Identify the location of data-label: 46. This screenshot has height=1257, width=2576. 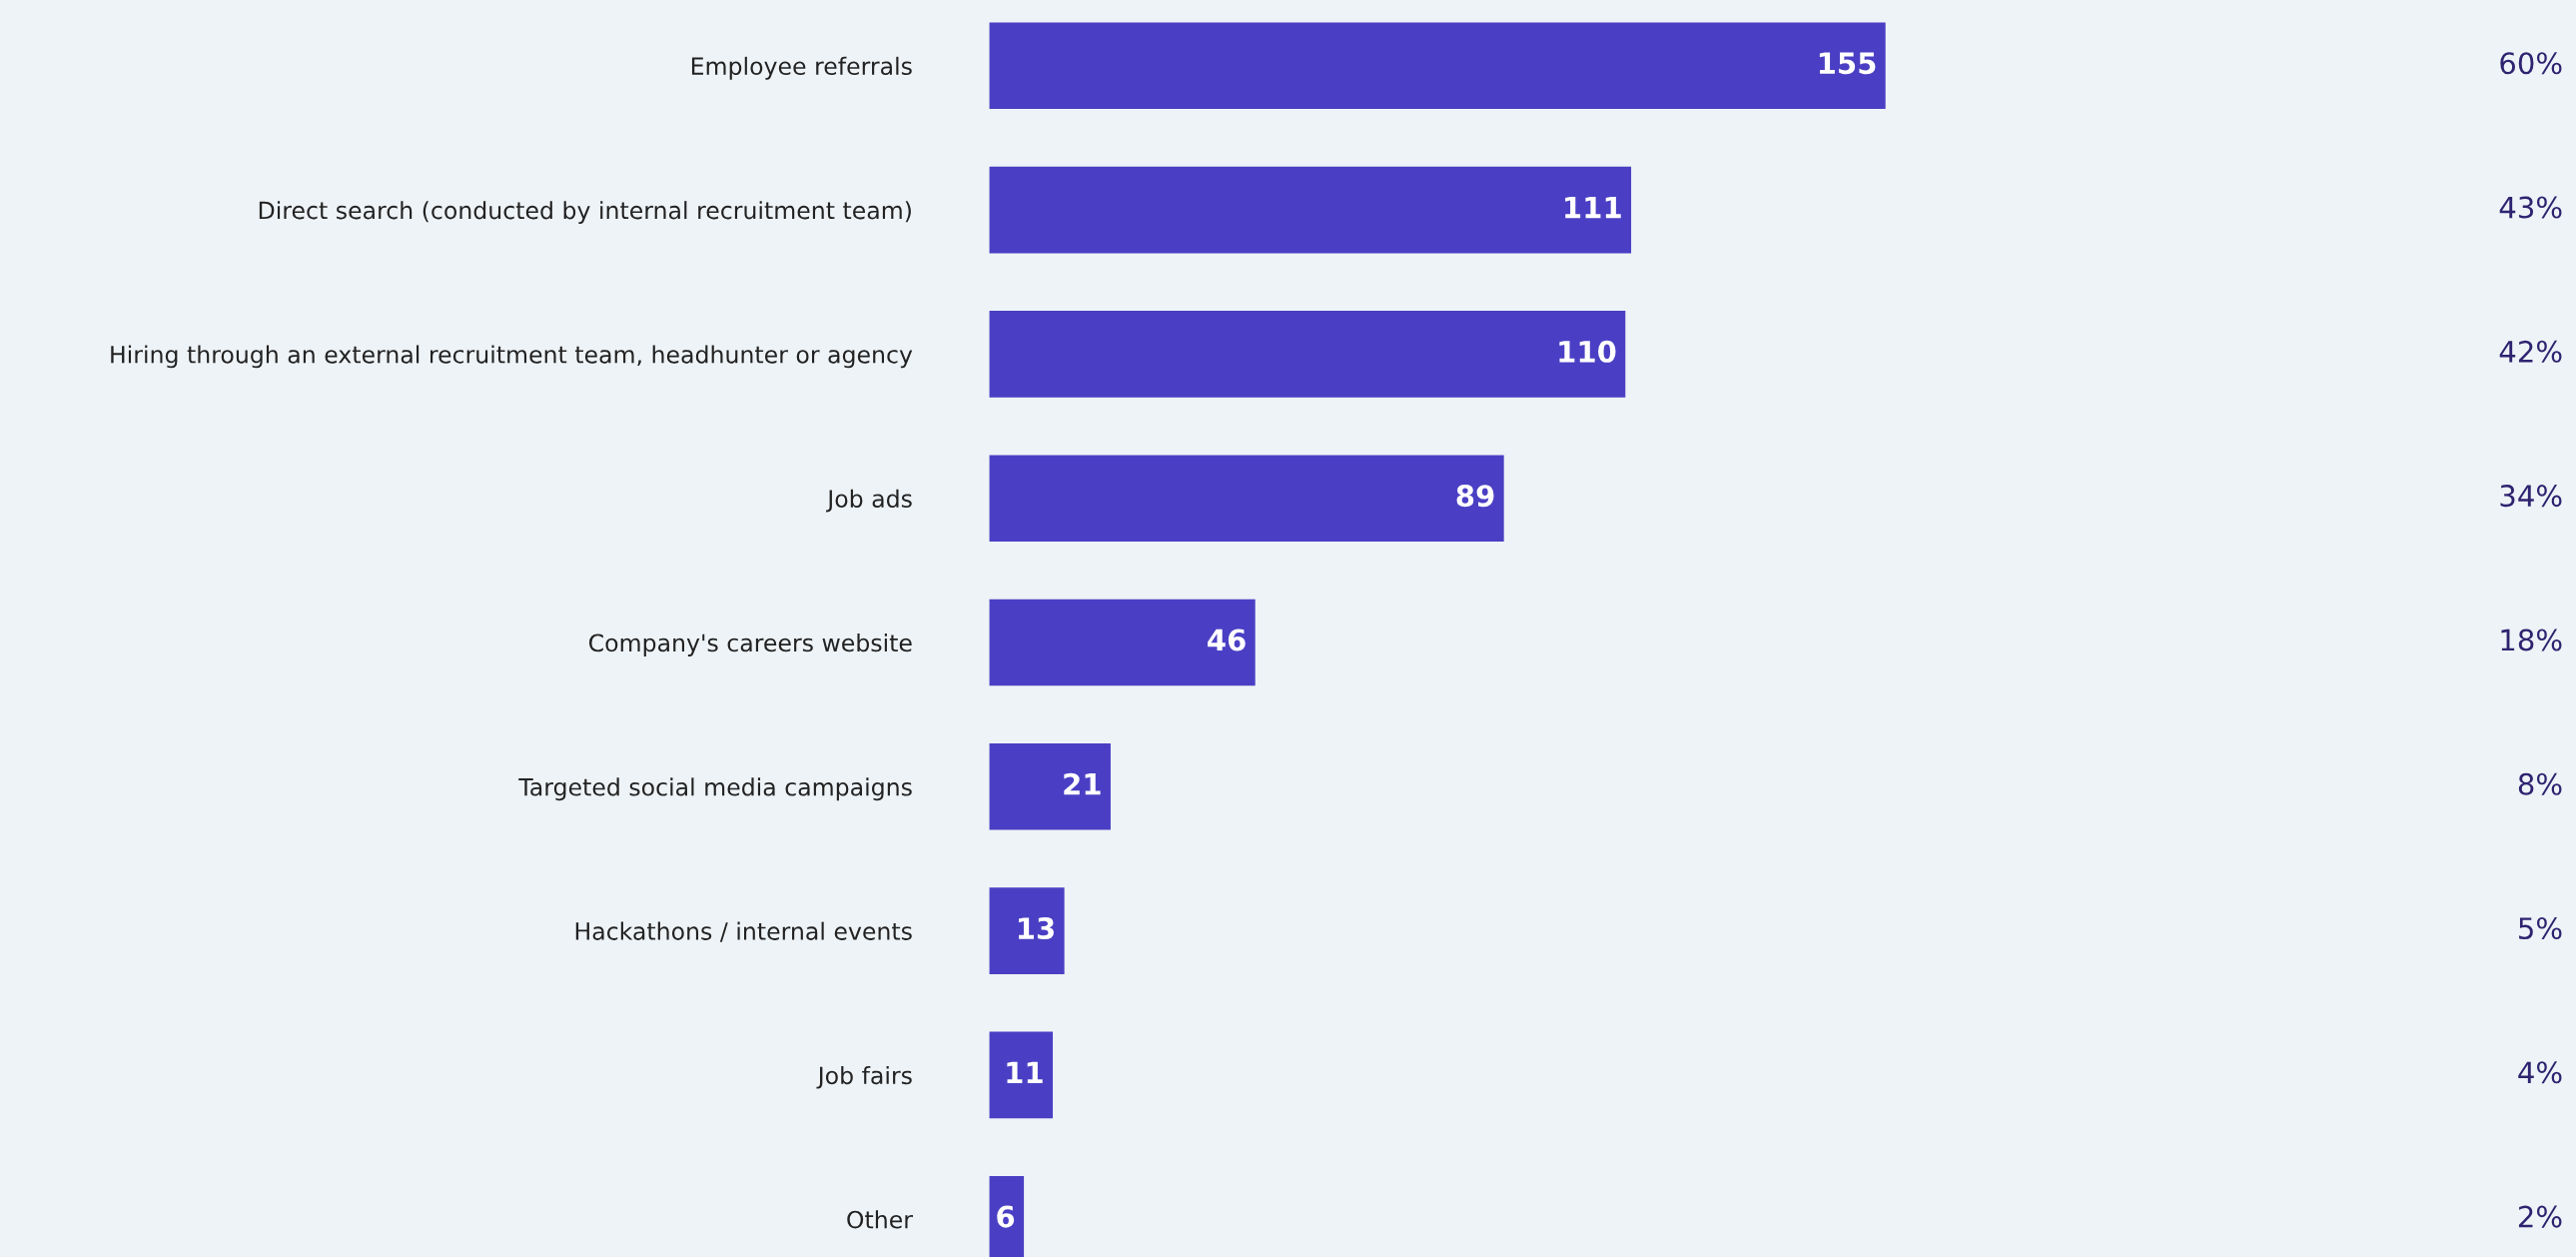
(1227, 639).